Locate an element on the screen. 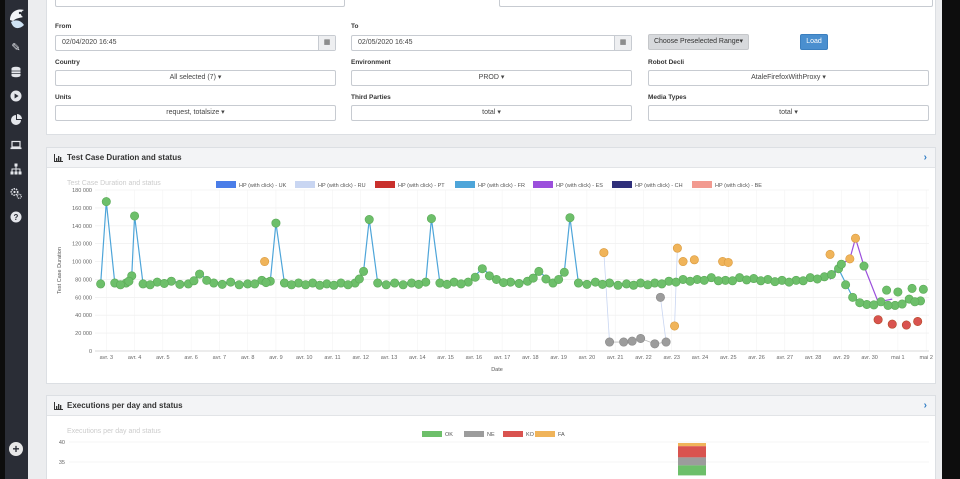 This screenshot has width=960, height=479. help-icon: ? is located at coordinates (16, 217).